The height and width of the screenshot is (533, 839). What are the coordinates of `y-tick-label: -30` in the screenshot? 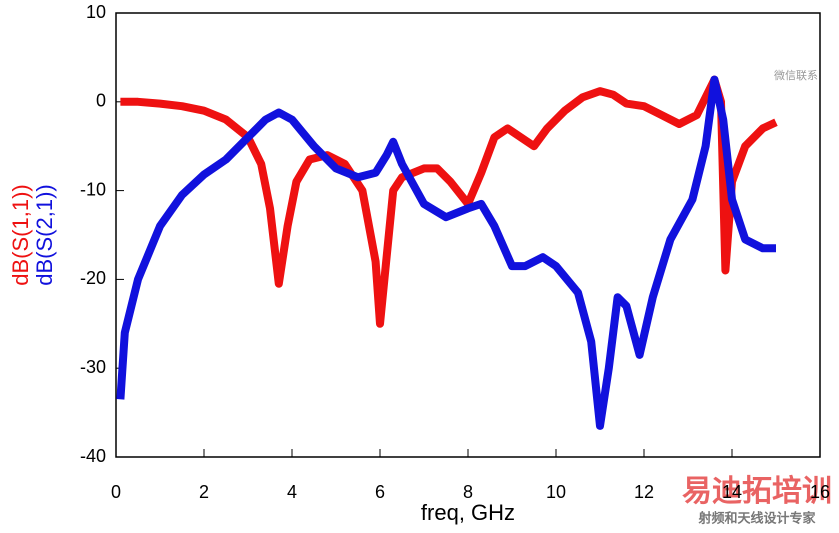 It's located at (93, 367).